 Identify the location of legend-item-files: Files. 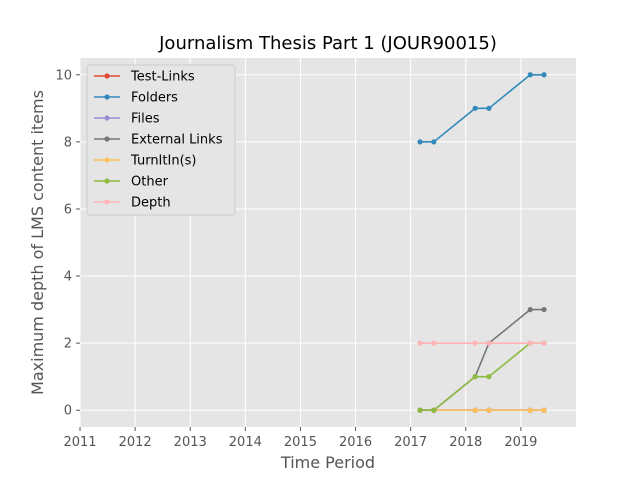
(127, 119).